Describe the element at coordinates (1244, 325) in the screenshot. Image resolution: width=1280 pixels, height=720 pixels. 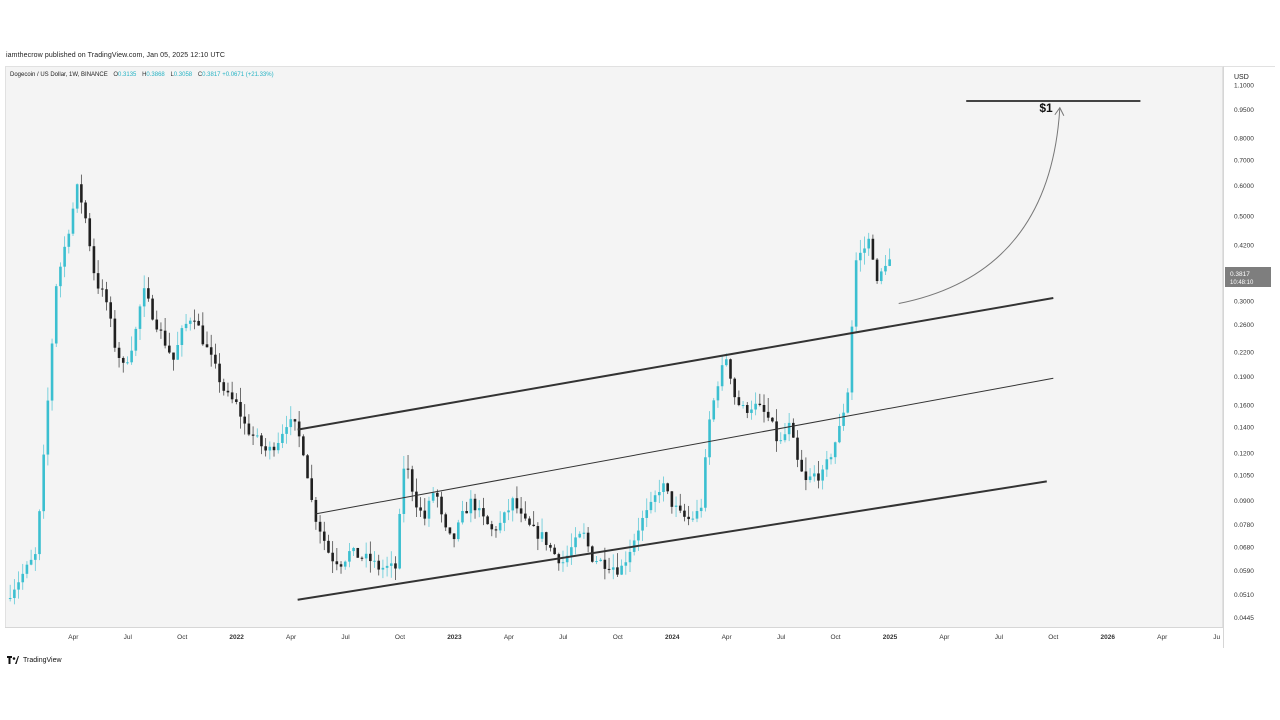
I see `y-tick-label: 0.2600` at that location.